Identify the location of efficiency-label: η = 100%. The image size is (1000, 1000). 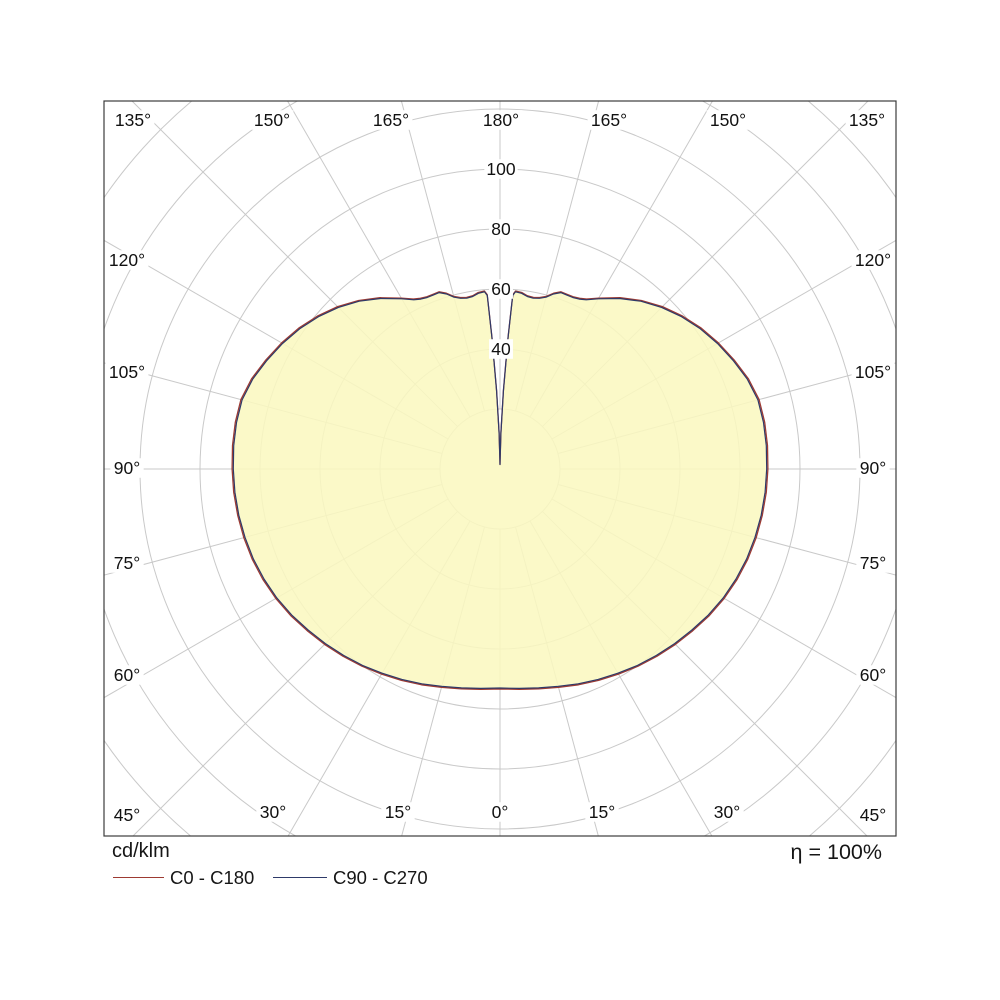
(836, 852).